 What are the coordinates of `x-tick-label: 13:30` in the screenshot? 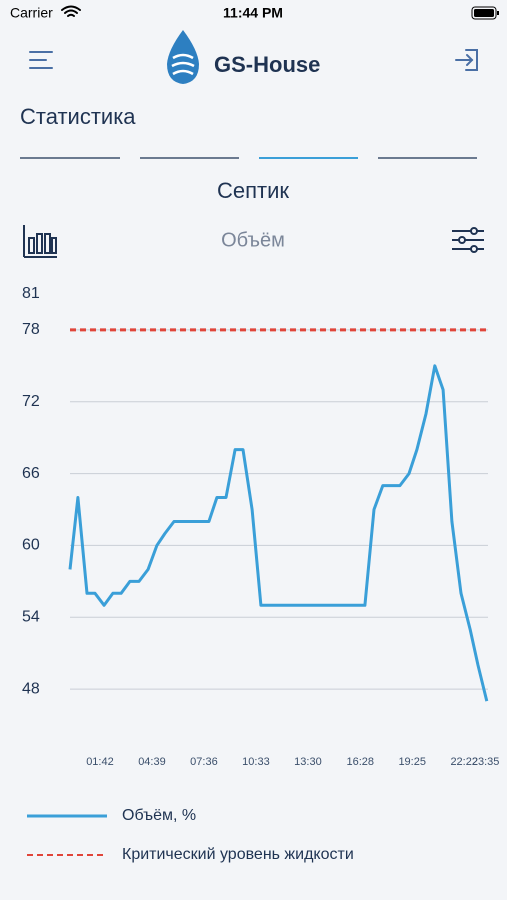 It's located at (308, 762).